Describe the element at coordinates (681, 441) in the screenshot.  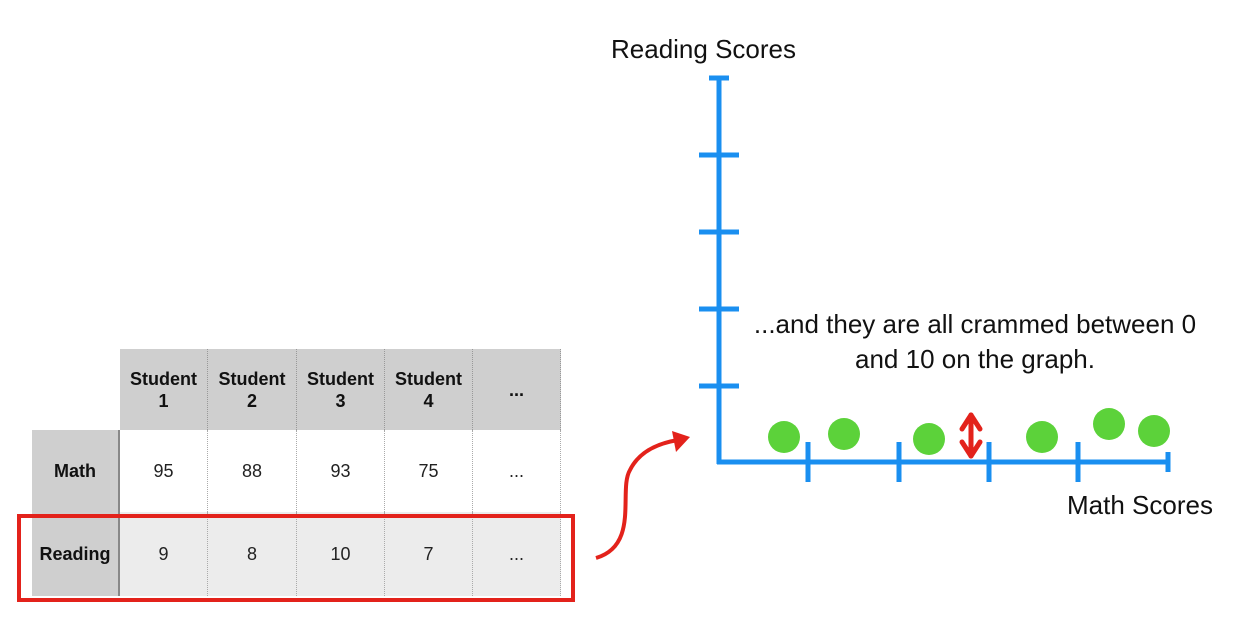
I see `curved-arrow-head` at that location.